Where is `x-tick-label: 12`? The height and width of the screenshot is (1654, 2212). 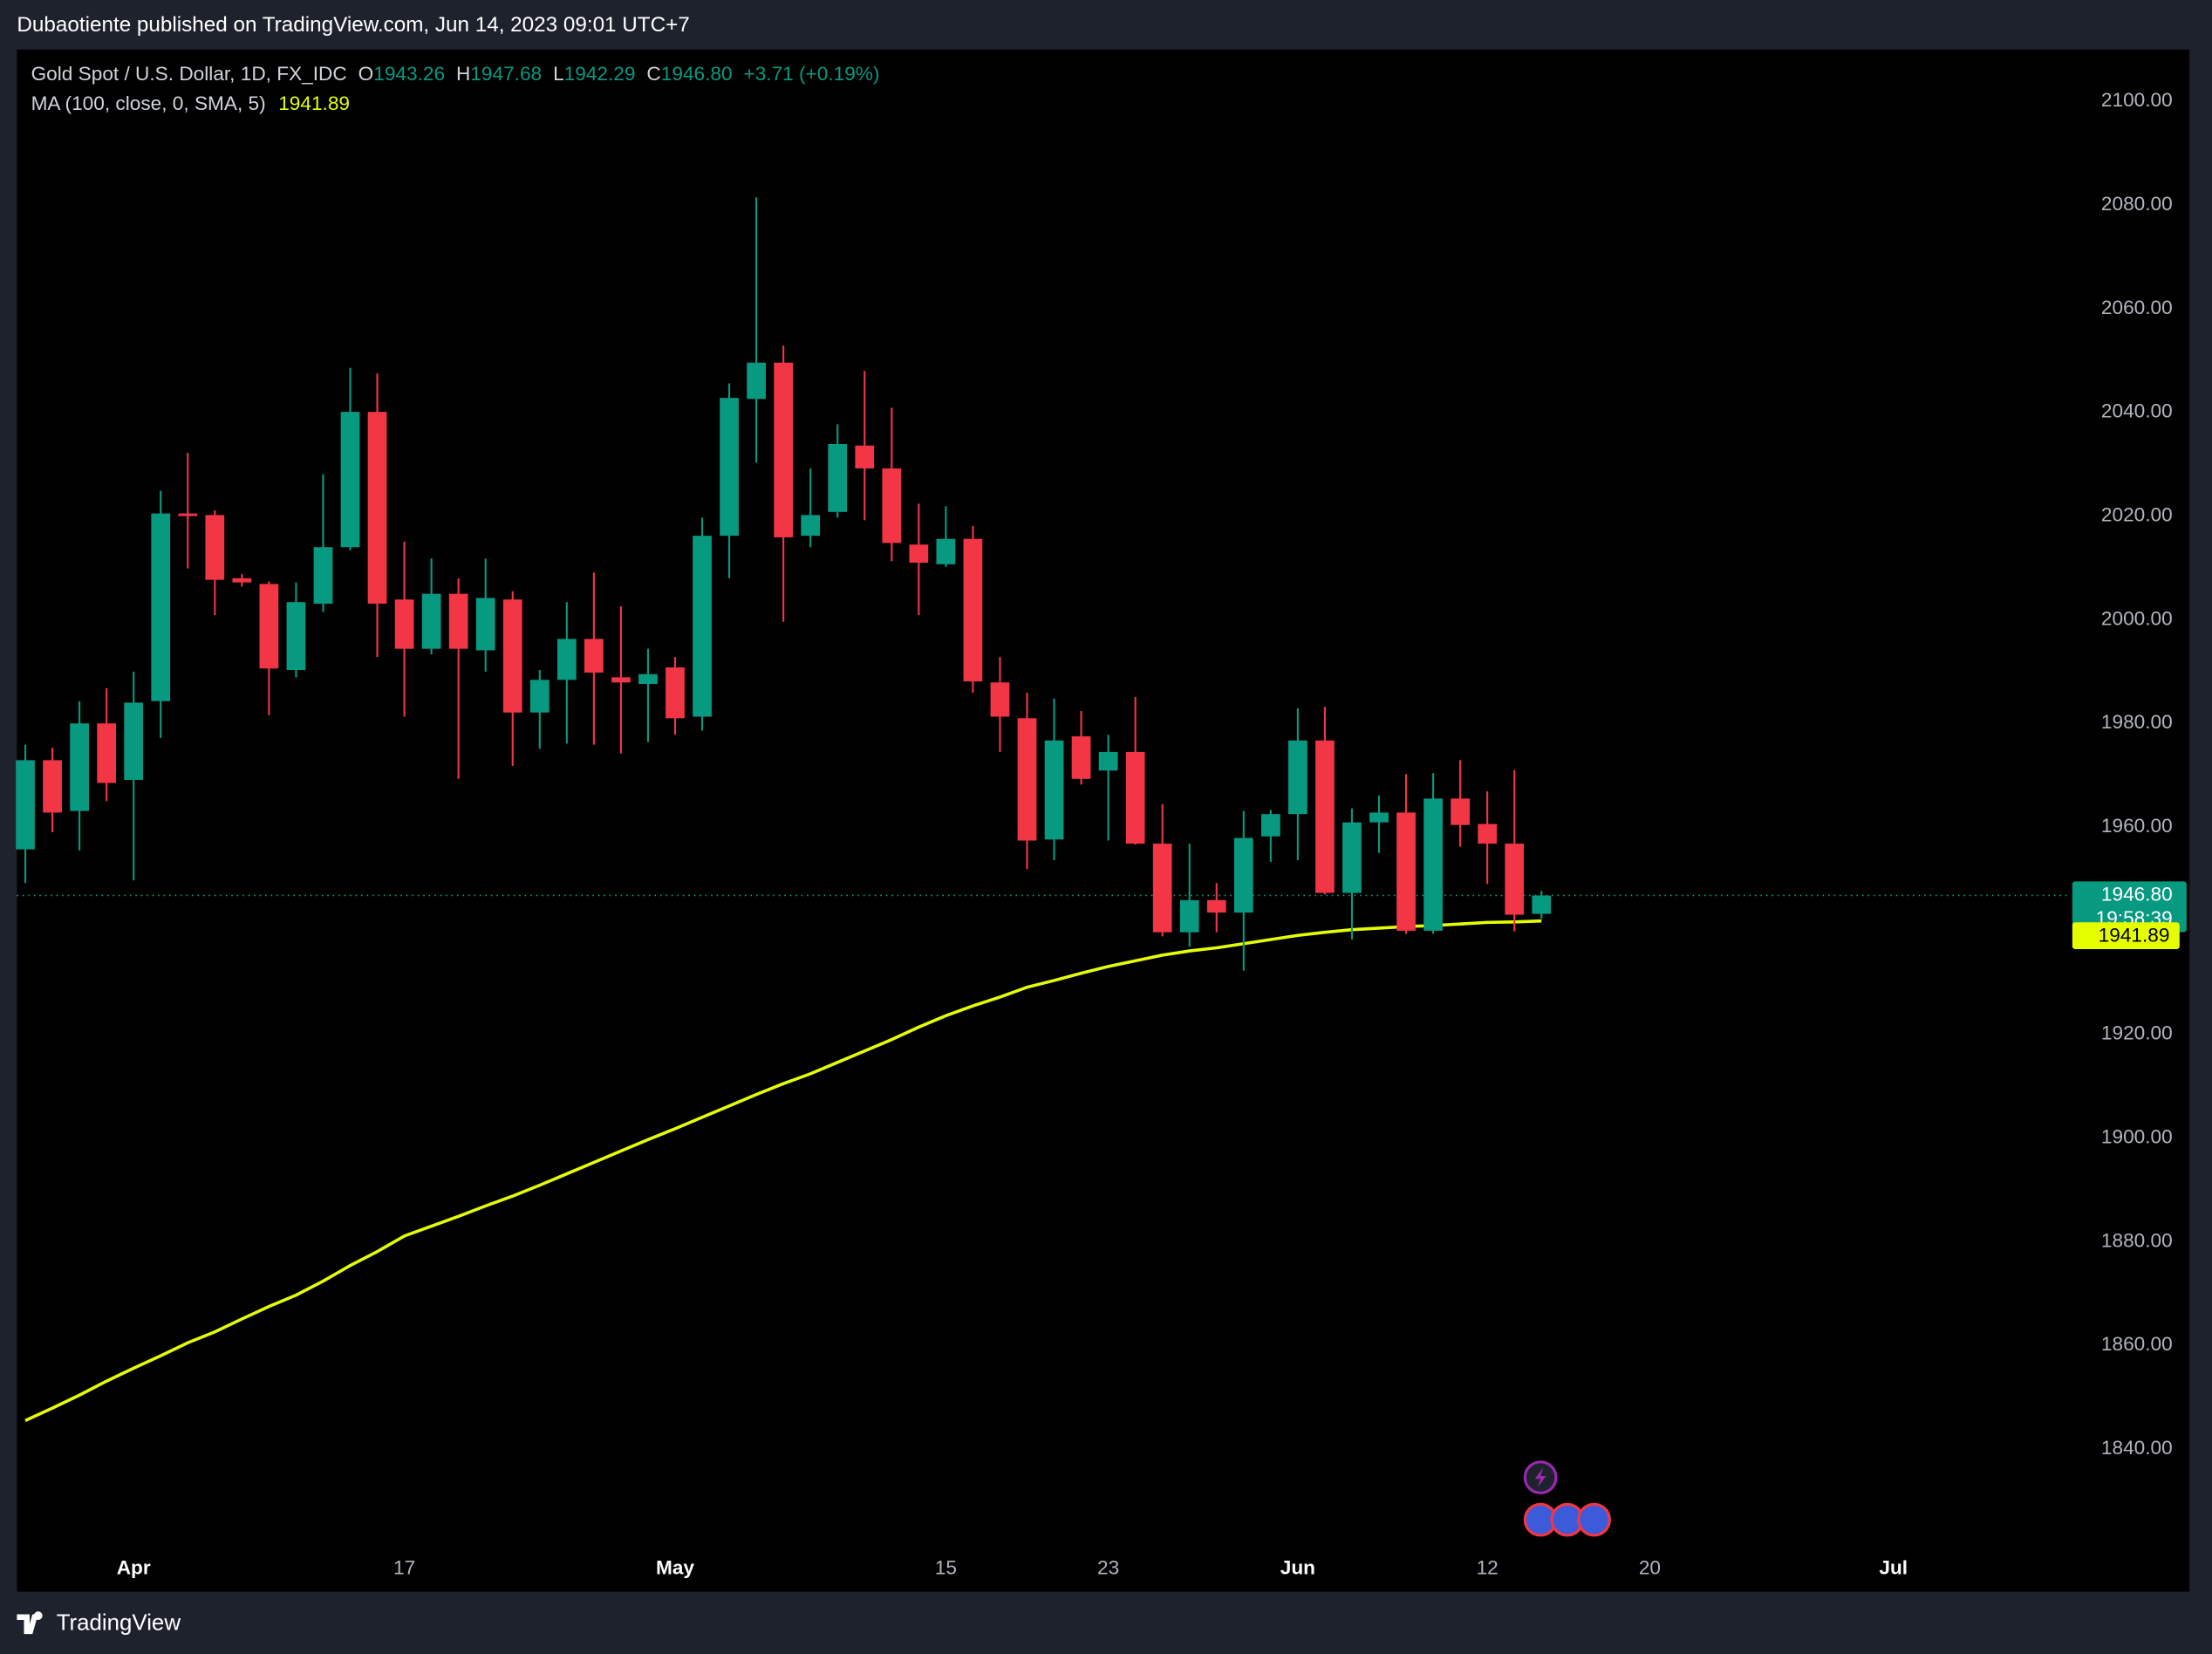
x-tick-label: 12 is located at coordinates (1488, 1568).